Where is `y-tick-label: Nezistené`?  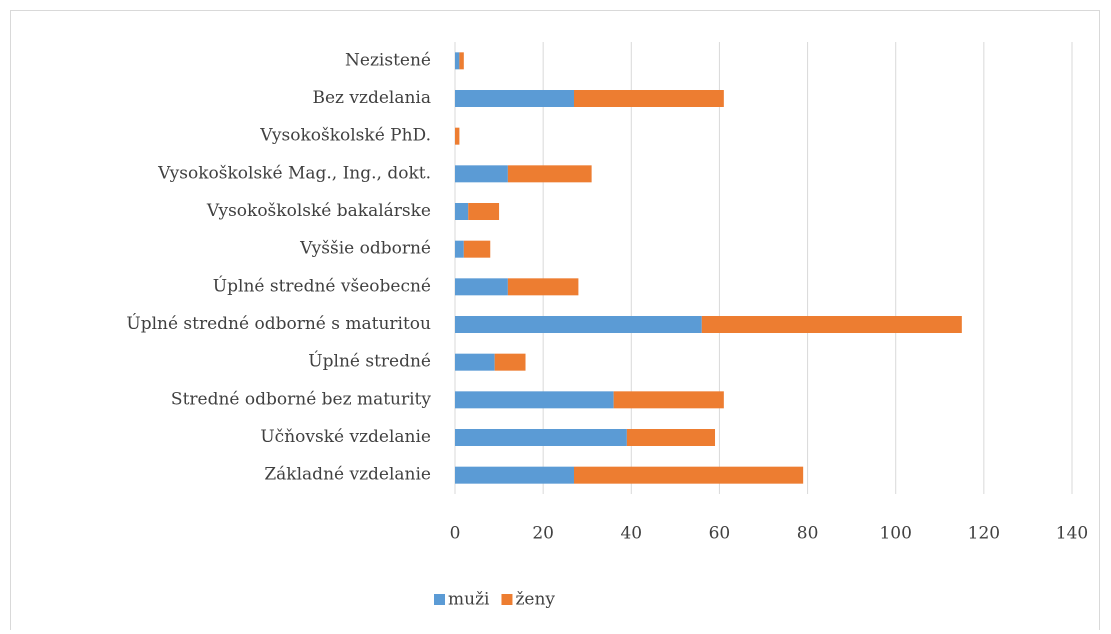
y-tick-label: Nezistené is located at coordinates (388, 60).